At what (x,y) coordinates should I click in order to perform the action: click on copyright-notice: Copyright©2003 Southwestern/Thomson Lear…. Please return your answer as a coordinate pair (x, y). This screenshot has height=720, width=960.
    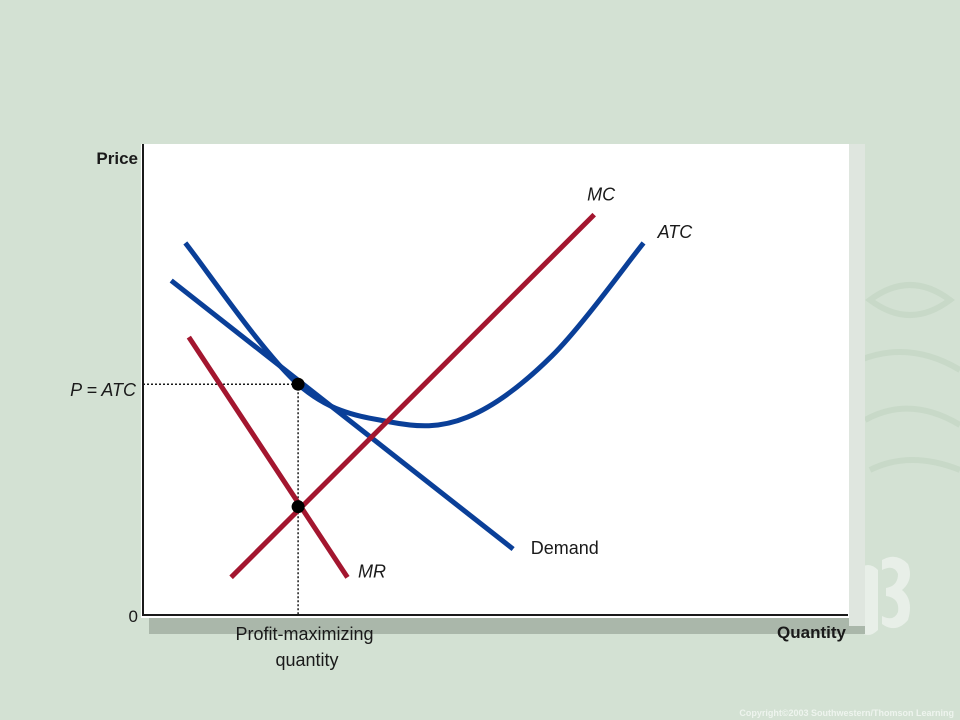
    Looking at the image, I should click on (846, 713).